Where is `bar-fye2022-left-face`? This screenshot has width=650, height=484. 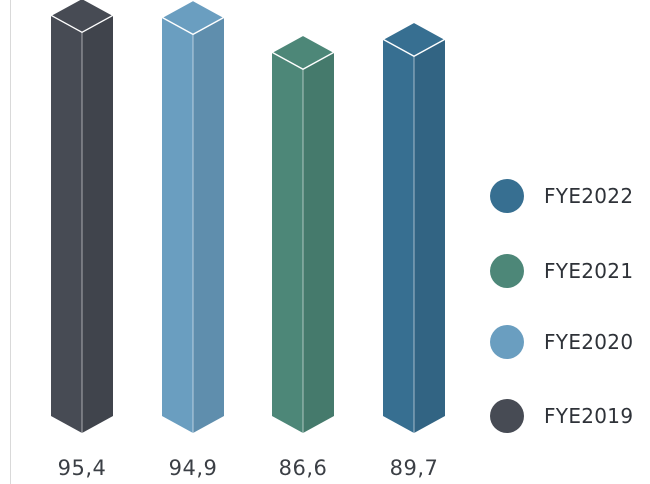
bar-fye2022-left-face is located at coordinates (398, 236).